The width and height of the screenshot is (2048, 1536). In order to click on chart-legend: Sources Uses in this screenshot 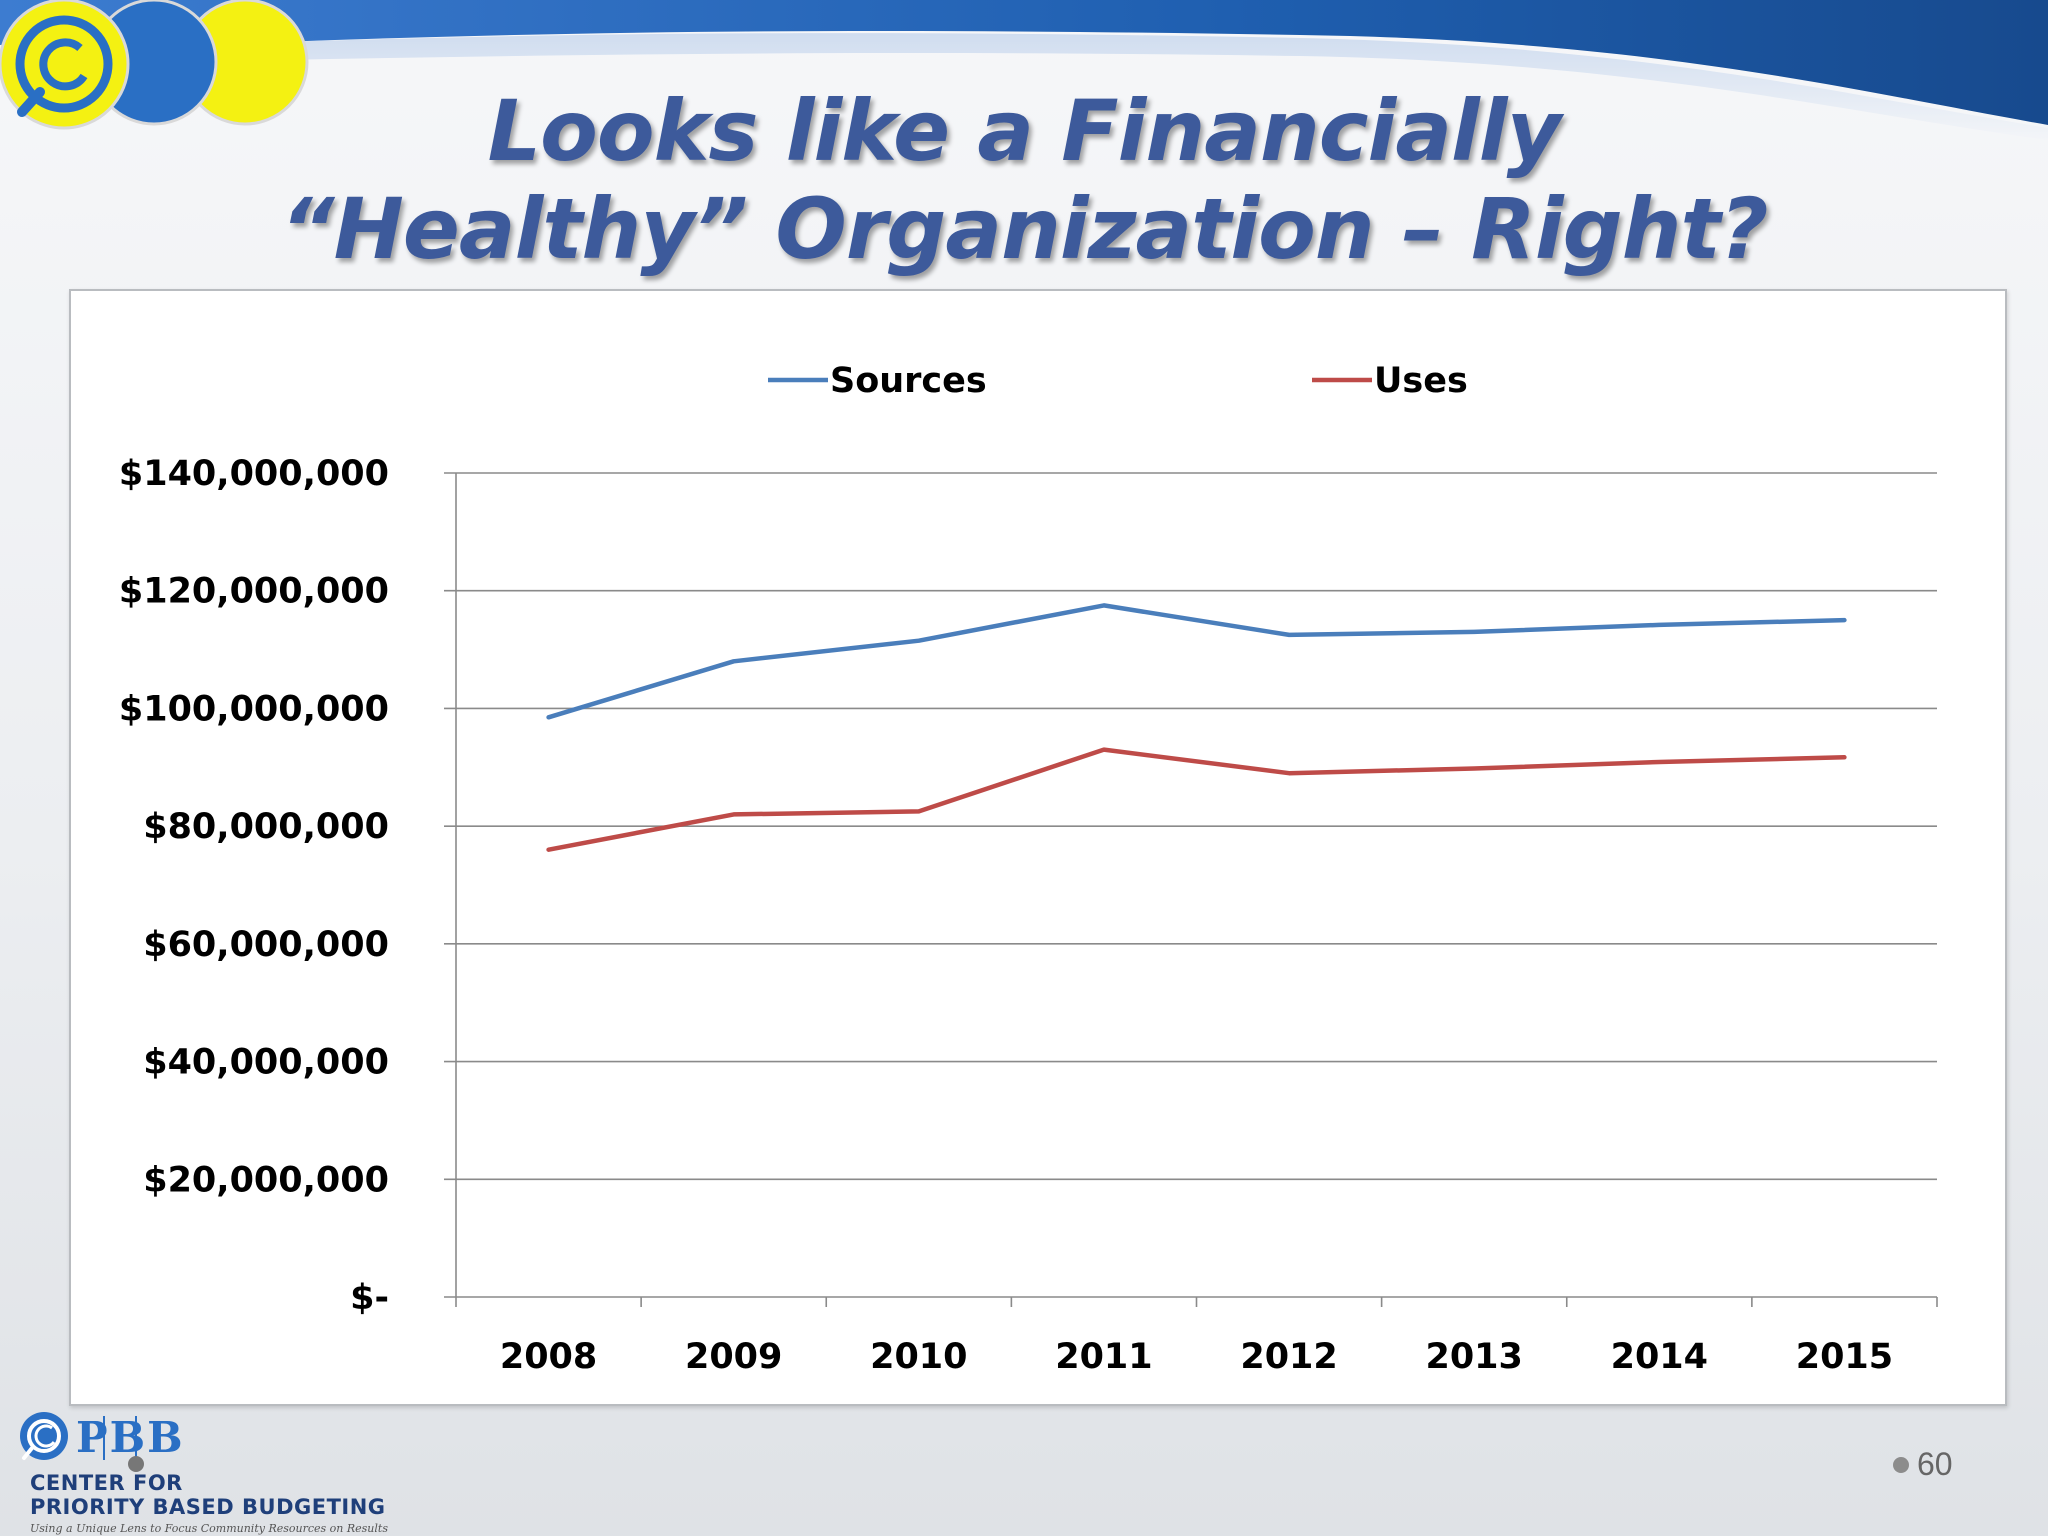, I will do `click(1118, 381)`.